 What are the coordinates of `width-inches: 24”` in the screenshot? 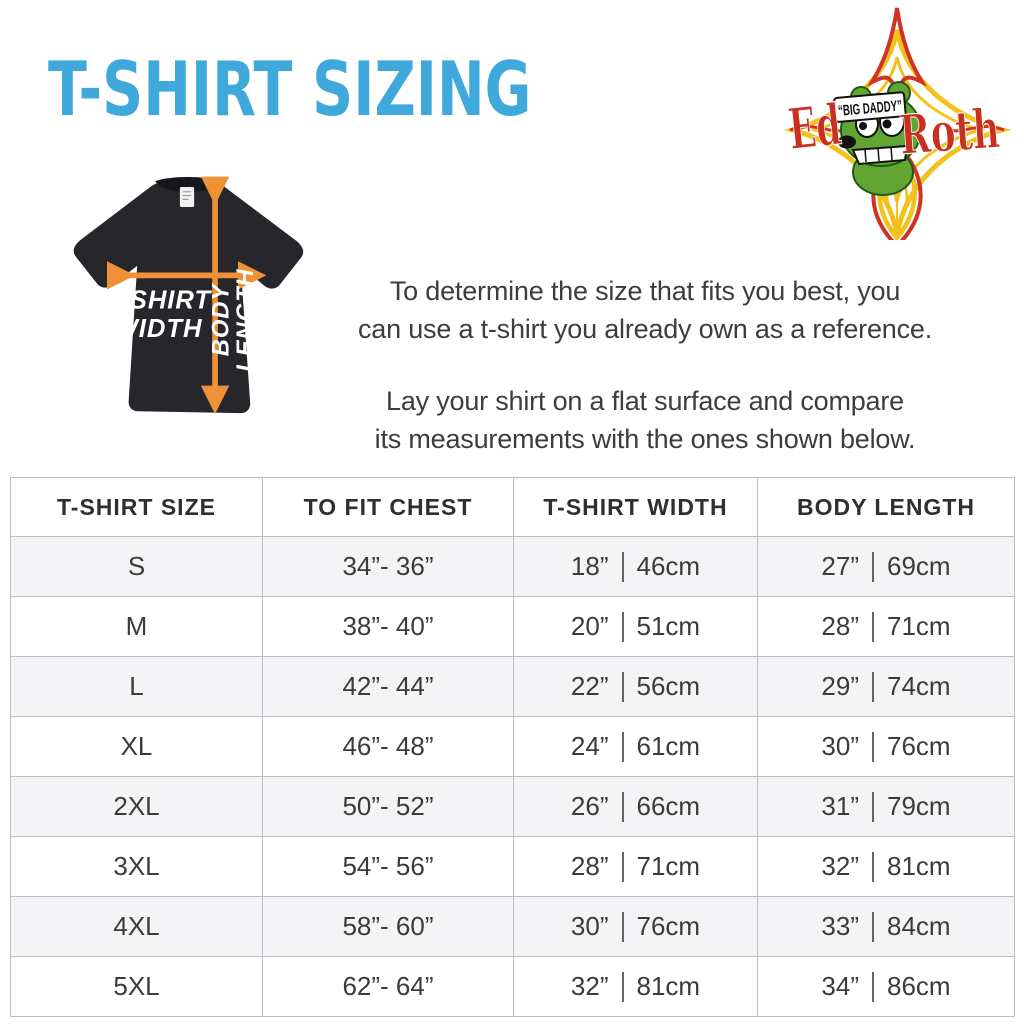 It's located at (589, 746).